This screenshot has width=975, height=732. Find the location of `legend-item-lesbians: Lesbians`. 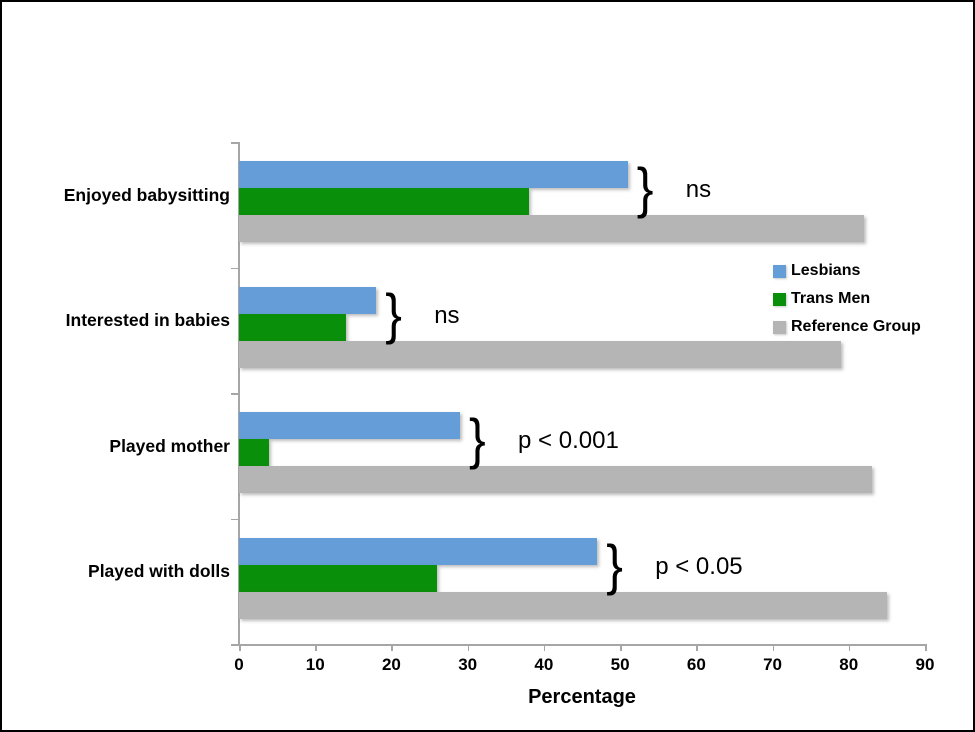

legend-item-lesbians: Lesbians is located at coordinates (847, 271).